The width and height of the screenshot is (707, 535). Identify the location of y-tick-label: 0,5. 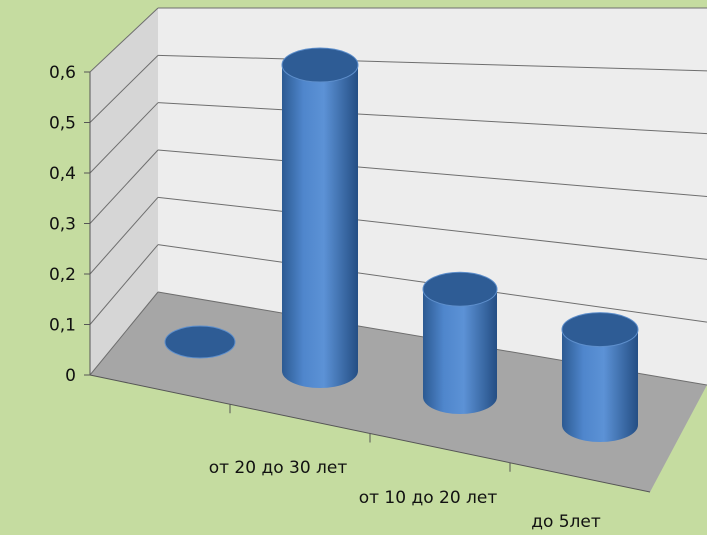
(62, 124).